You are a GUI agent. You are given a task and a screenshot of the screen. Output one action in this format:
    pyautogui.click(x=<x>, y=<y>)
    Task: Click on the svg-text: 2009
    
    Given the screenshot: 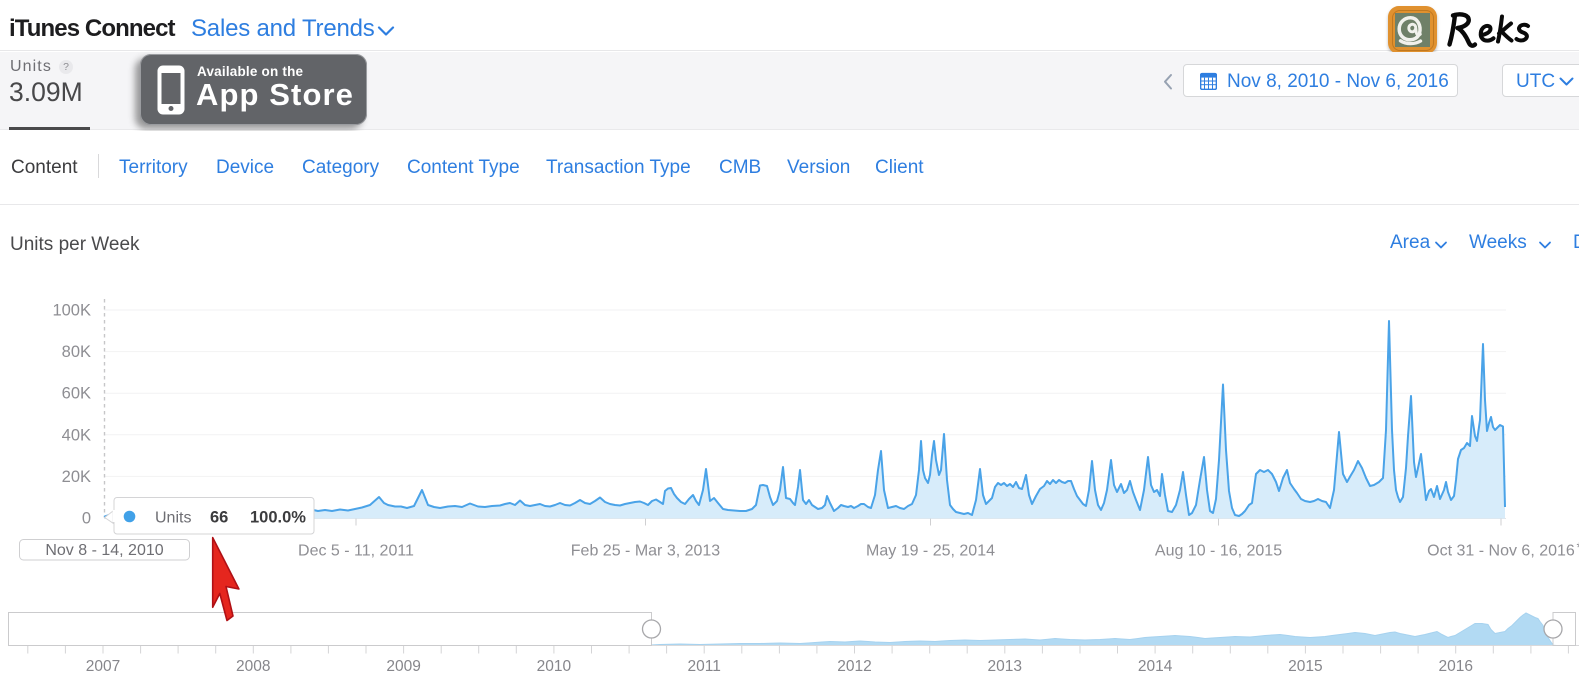 What is the action you would take?
    pyautogui.click(x=403, y=666)
    